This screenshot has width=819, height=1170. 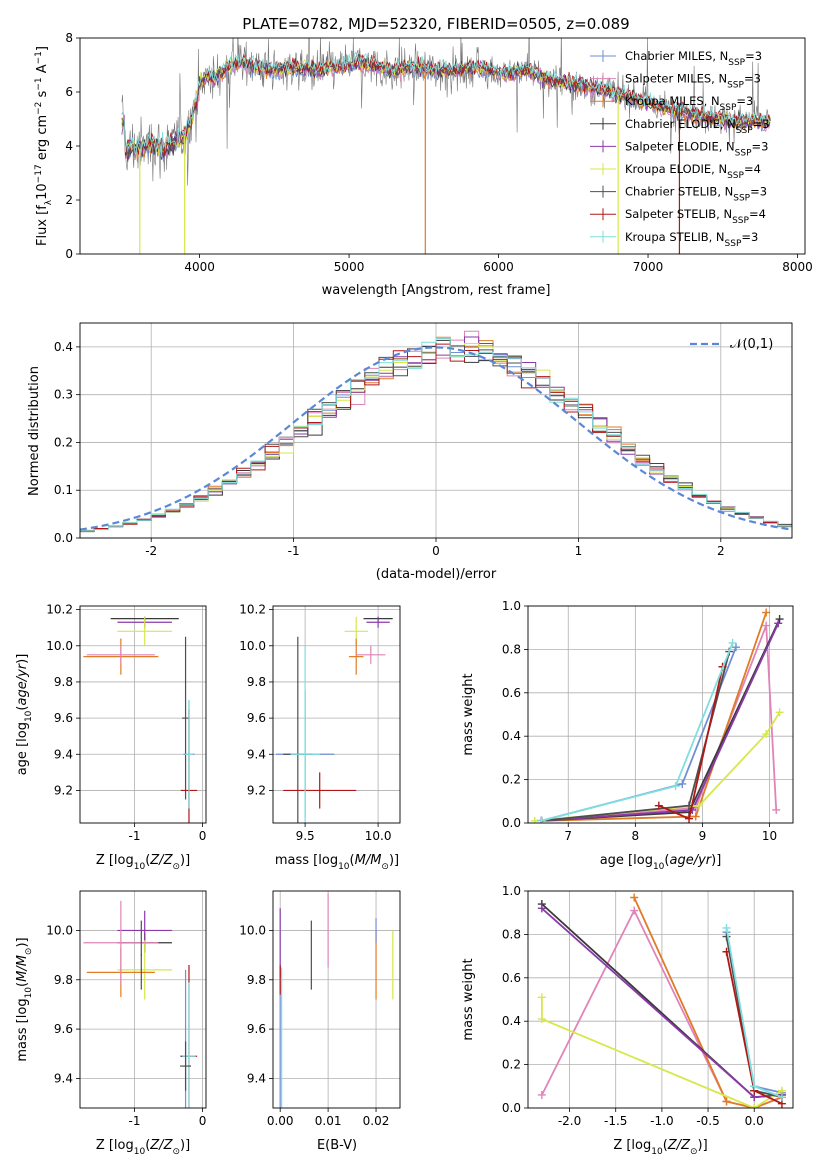 I want to click on label-part: age [log, so click(x=626, y=860).